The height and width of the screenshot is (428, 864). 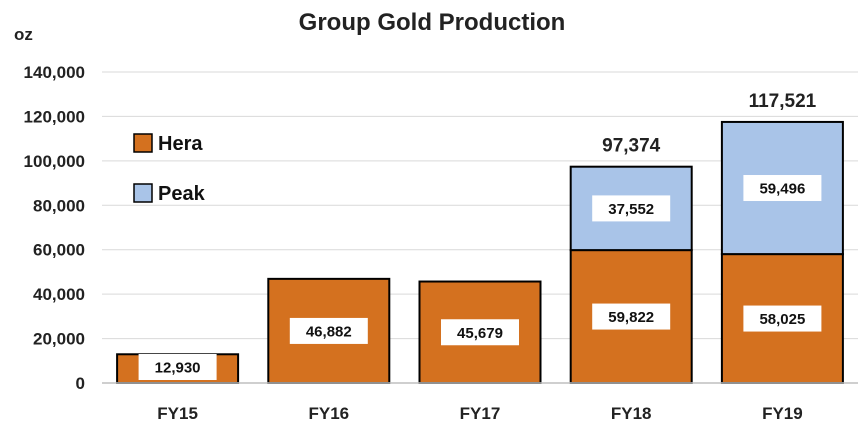 What do you see at coordinates (631, 146) in the screenshot?
I see `total-label-fy18: 97,374` at bounding box center [631, 146].